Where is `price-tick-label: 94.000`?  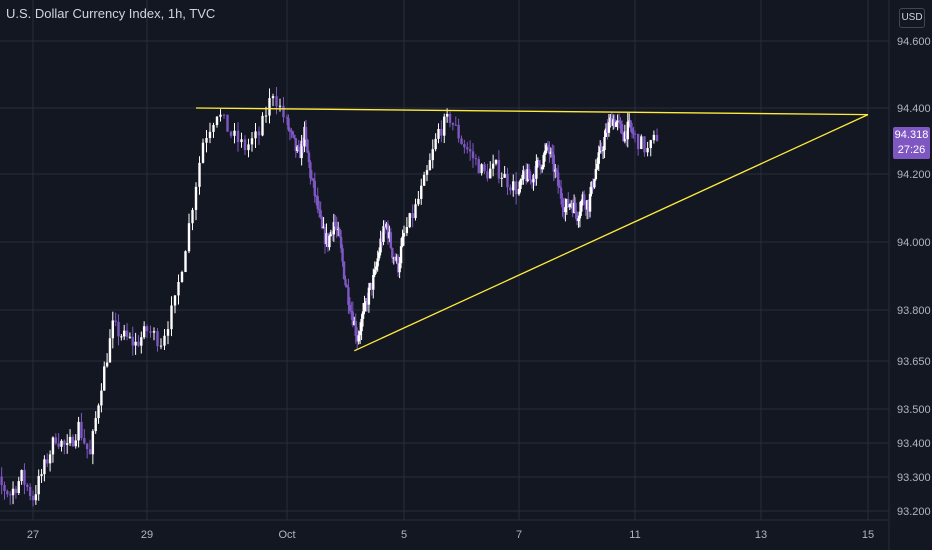
price-tick-label: 94.000 is located at coordinates (914, 243).